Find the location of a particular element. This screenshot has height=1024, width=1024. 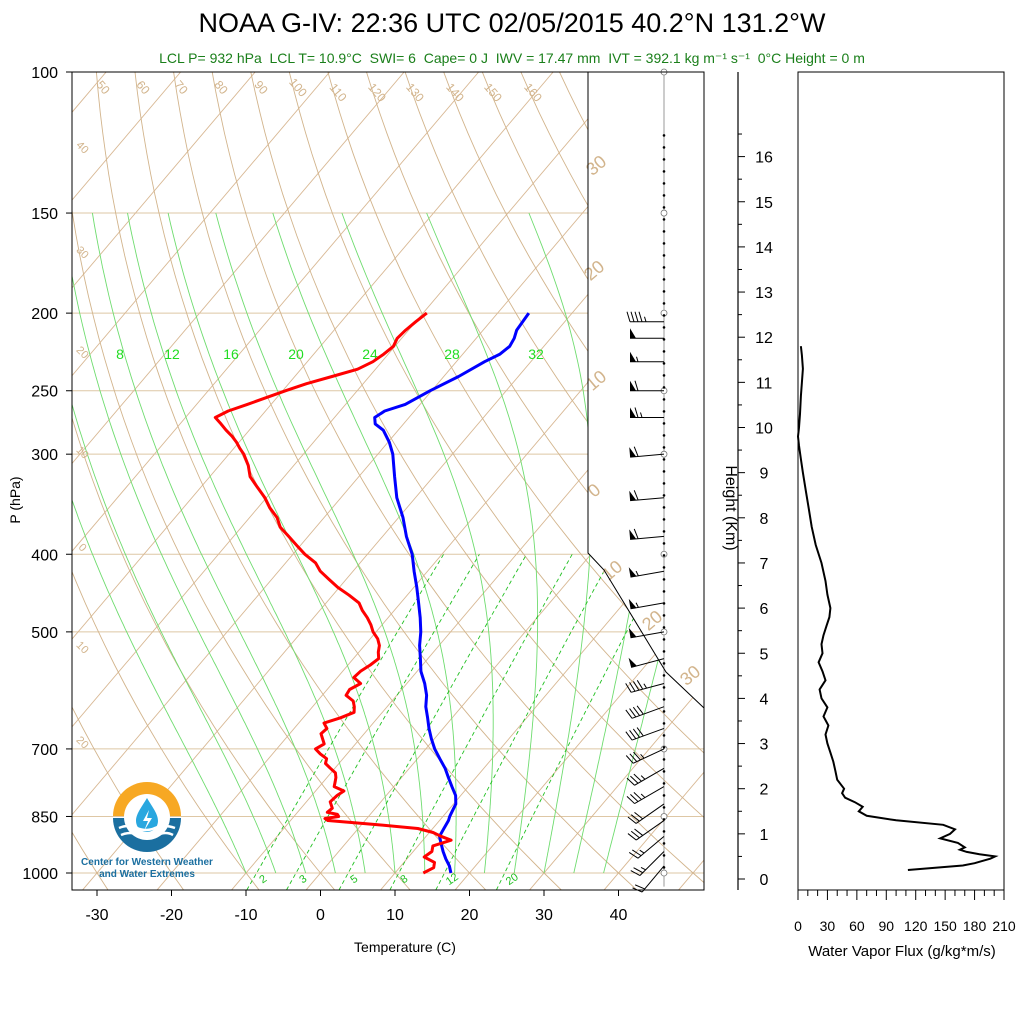

dry-adiabat-label: 90 is located at coordinates (261, 87).